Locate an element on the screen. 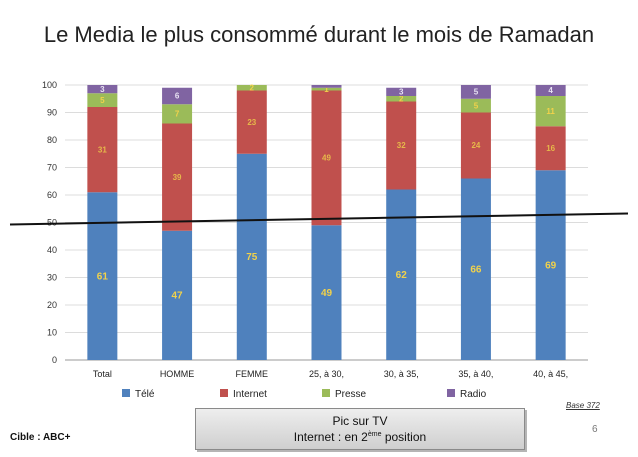 This screenshot has height=457, width=638. callout-box: Pic sur TV Internet : en 2ème position is located at coordinates (360, 429).